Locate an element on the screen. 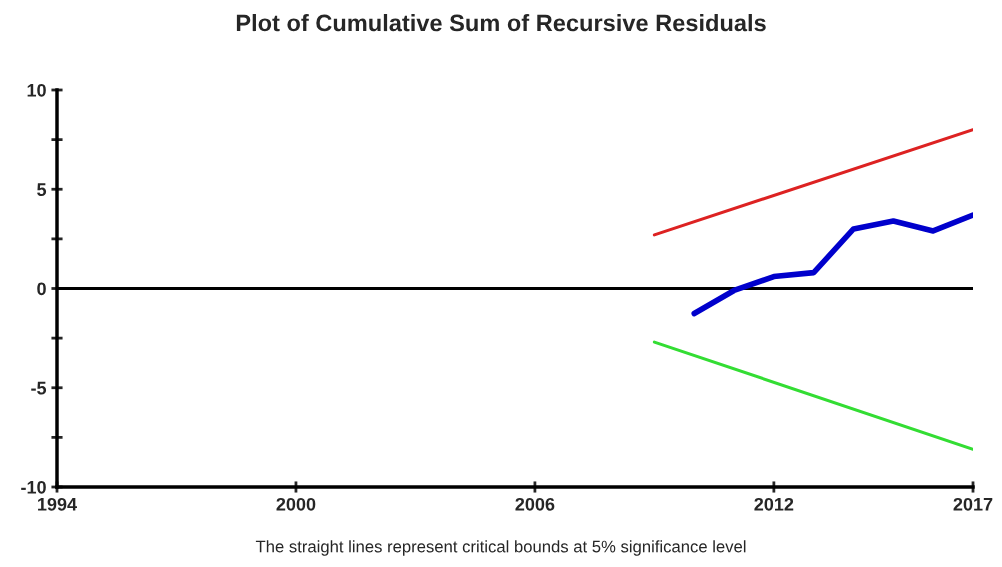 This screenshot has width=1002, height=567. x-tick-label: 2017 is located at coordinates (973, 504).